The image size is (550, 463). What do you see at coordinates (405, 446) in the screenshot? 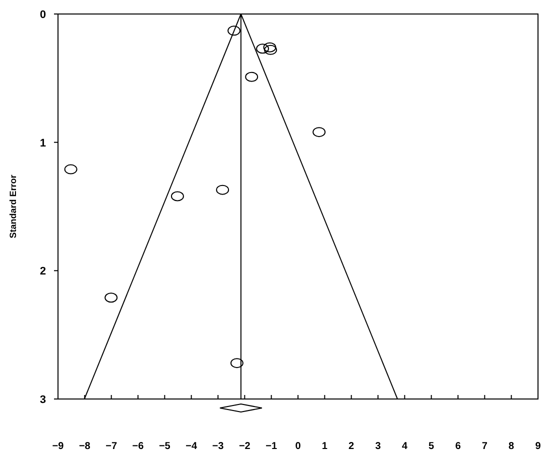
I see `x-tick-label: 4` at bounding box center [405, 446].